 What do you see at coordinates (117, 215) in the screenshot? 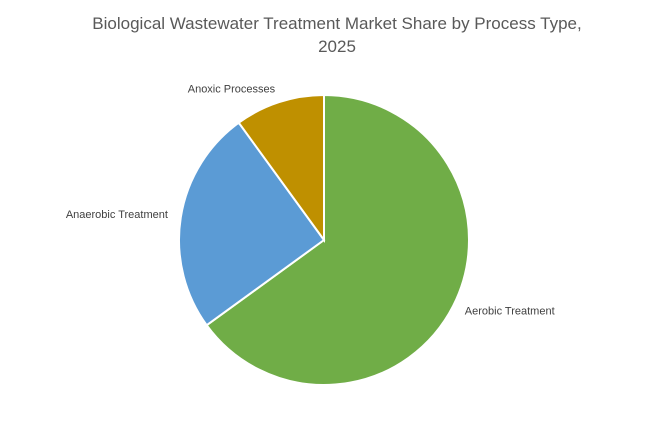
I see `slice-label: Anaerobic Treatment` at bounding box center [117, 215].